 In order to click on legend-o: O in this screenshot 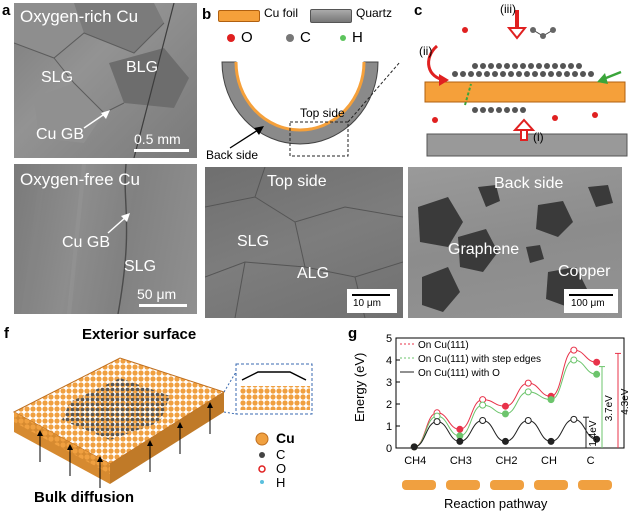, I will do `click(281, 468)`.